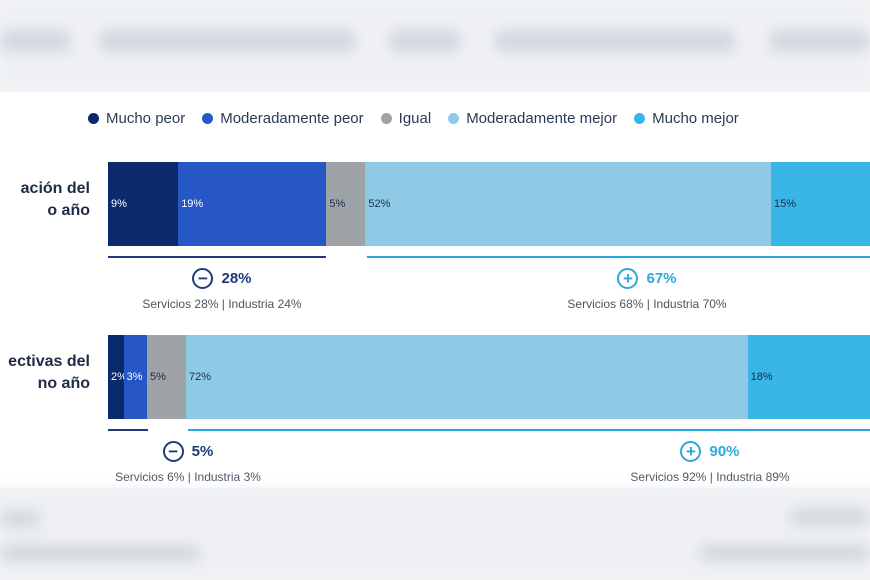 The width and height of the screenshot is (870, 580). I want to click on legend-item-mucho-peor: Mucho peor, so click(136, 118).